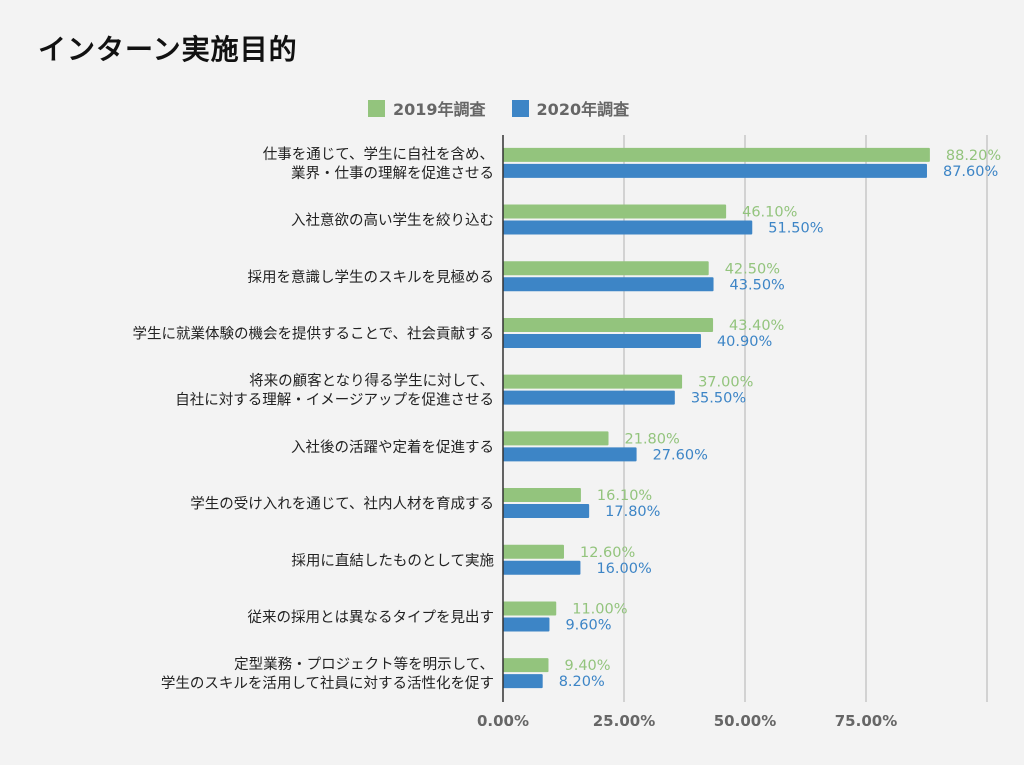 The height and width of the screenshot is (765, 1024). What do you see at coordinates (439, 109) in the screenshot?
I see `legend-label-2019: 2019年調査` at bounding box center [439, 109].